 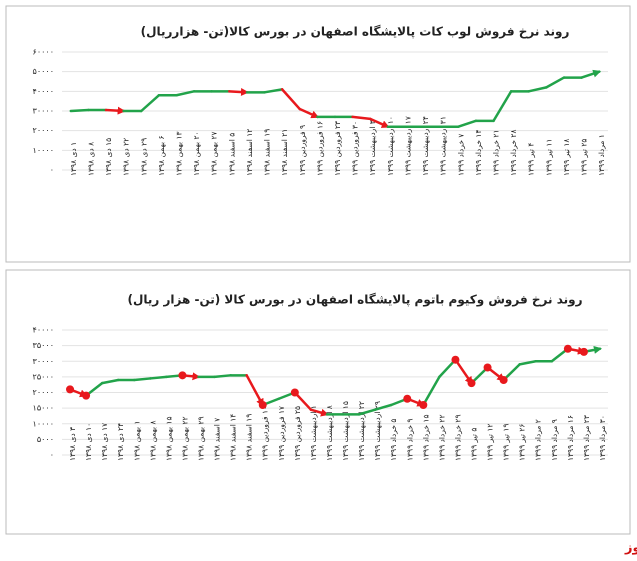 I want to click on y-tick-label: ۱۵۰۰۰, so click(x=43, y=408).